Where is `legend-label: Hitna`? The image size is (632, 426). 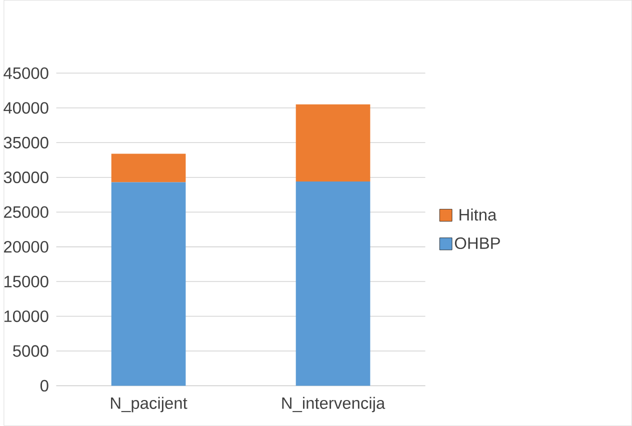 legend-label: Hitna is located at coordinates (478, 214).